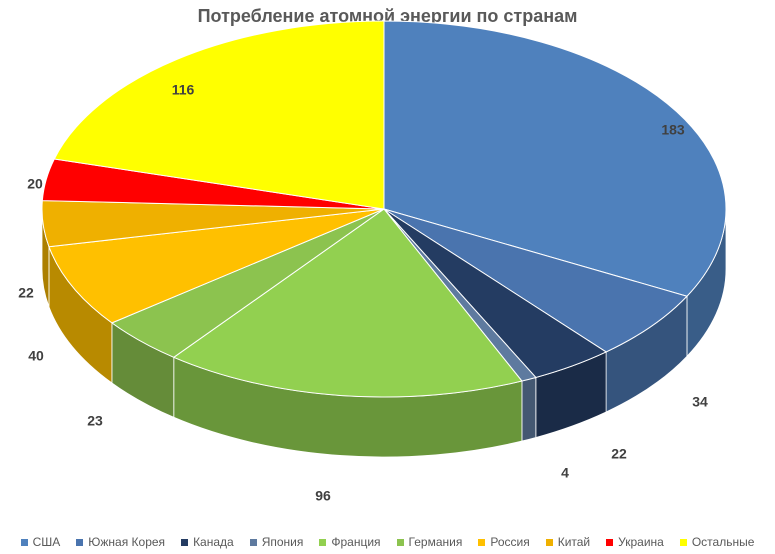 This screenshot has width=775, height=554. Describe the element at coordinates (36, 356) in the screenshot. I see `data-label: 40` at that location.